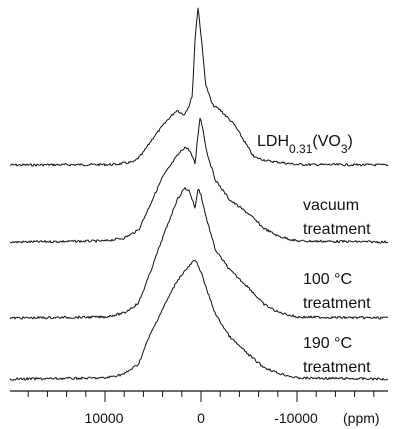 This screenshot has width=393, height=429. What do you see at coordinates (201, 396) in the screenshot?
I see `x-axis-ticks` at bounding box center [201, 396].